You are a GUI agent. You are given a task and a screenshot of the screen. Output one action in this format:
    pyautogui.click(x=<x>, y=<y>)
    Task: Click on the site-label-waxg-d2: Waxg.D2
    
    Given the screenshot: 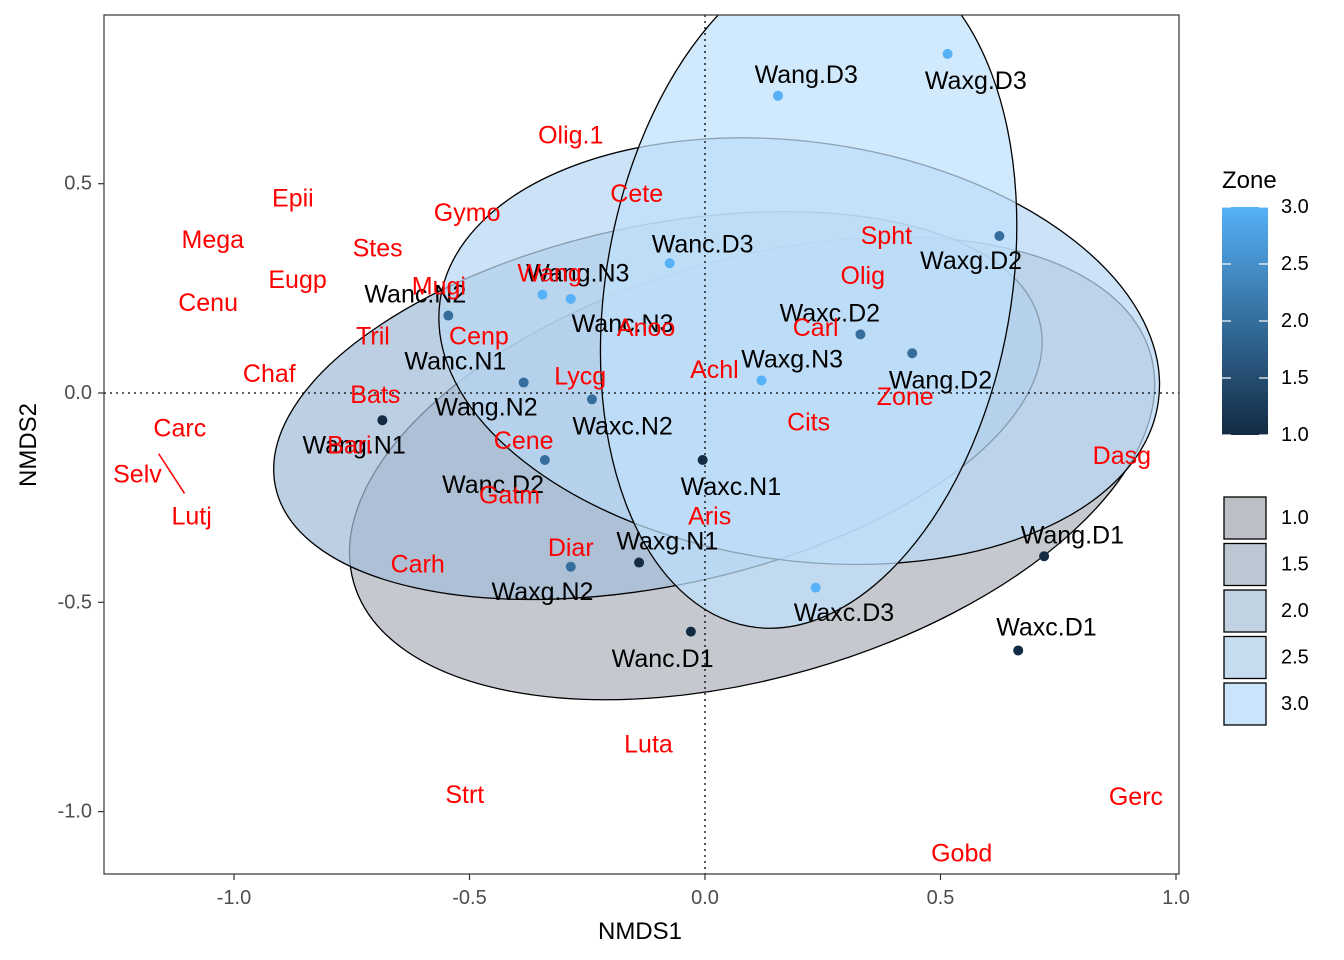 What is the action you would take?
    pyautogui.click(x=971, y=261)
    